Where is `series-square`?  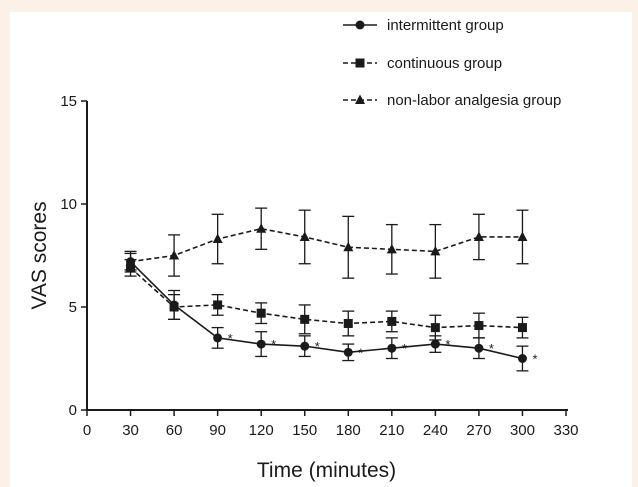 series-square is located at coordinates (326, 299).